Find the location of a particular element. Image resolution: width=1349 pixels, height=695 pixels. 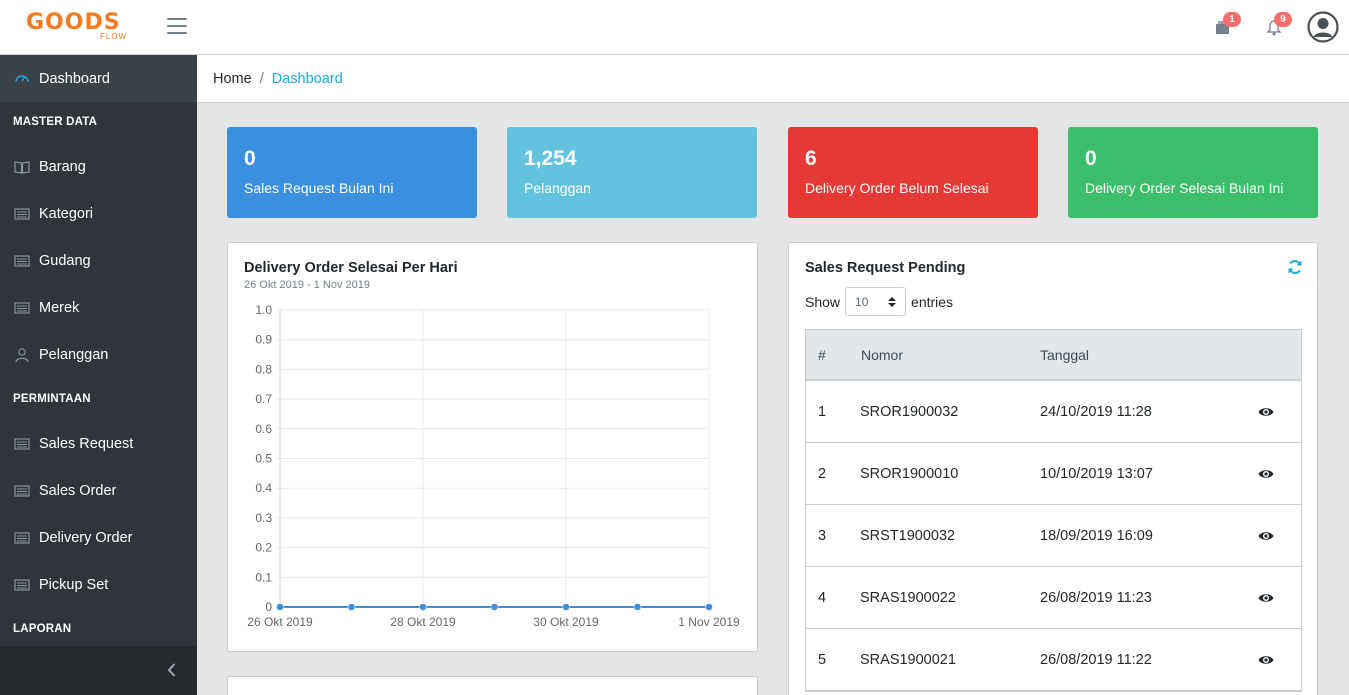

notifications-button: 9 is located at coordinates (1278, 26).